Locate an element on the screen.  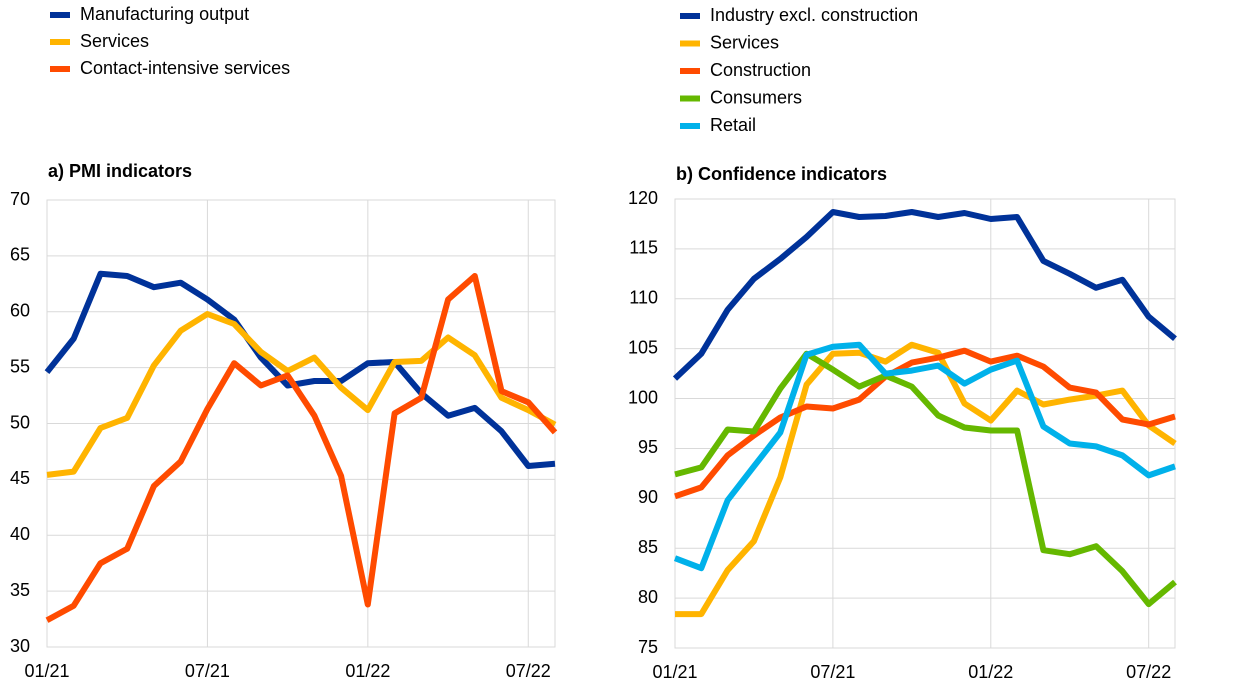
chart-title: a) PMI indicators is located at coordinates (120, 171).